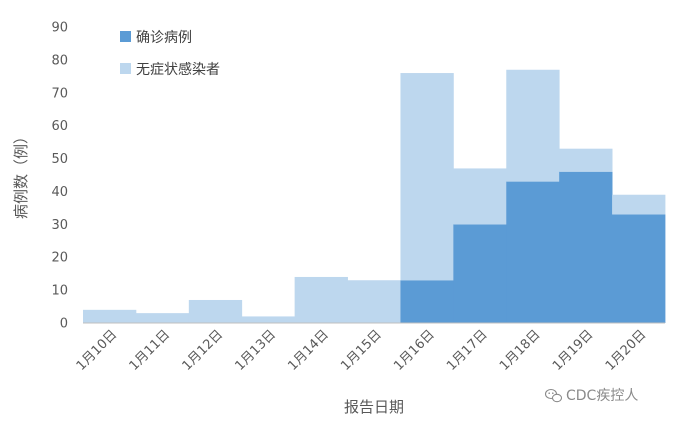 This screenshot has width=677, height=423. I want to click on watermark: CDC疾控人, so click(591, 396).